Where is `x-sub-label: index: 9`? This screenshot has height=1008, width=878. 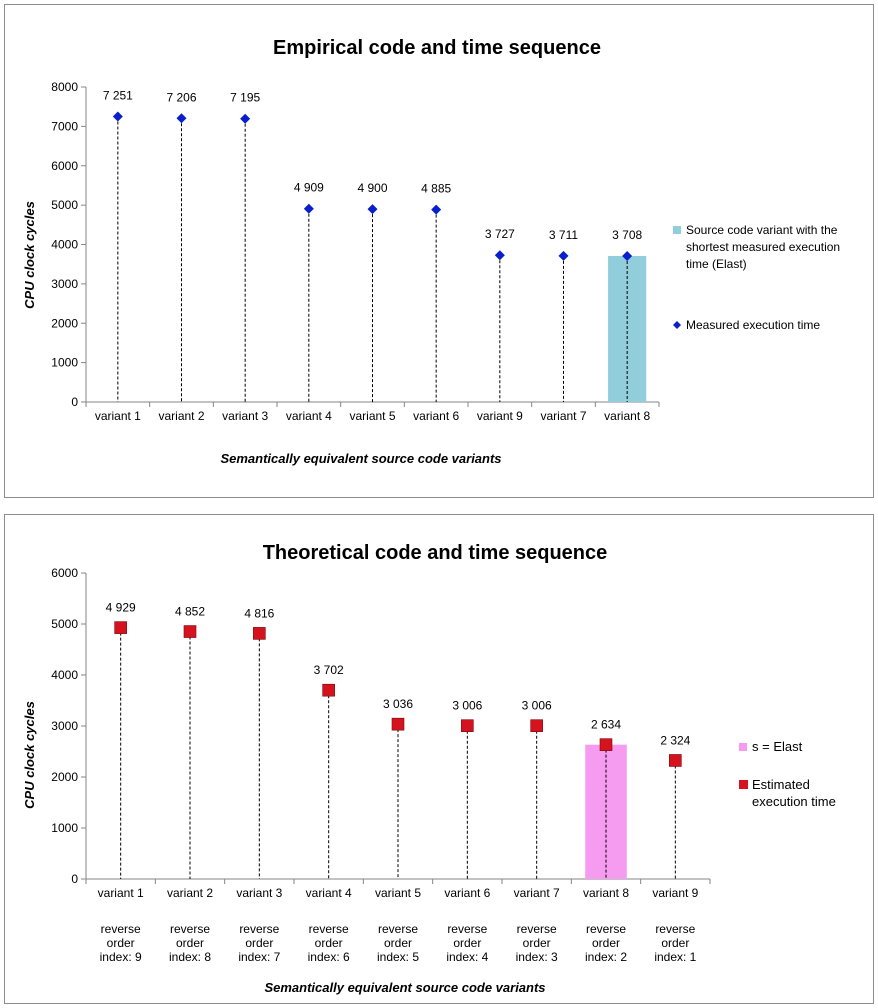
x-sub-label: index: 9 is located at coordinates (121, 957).